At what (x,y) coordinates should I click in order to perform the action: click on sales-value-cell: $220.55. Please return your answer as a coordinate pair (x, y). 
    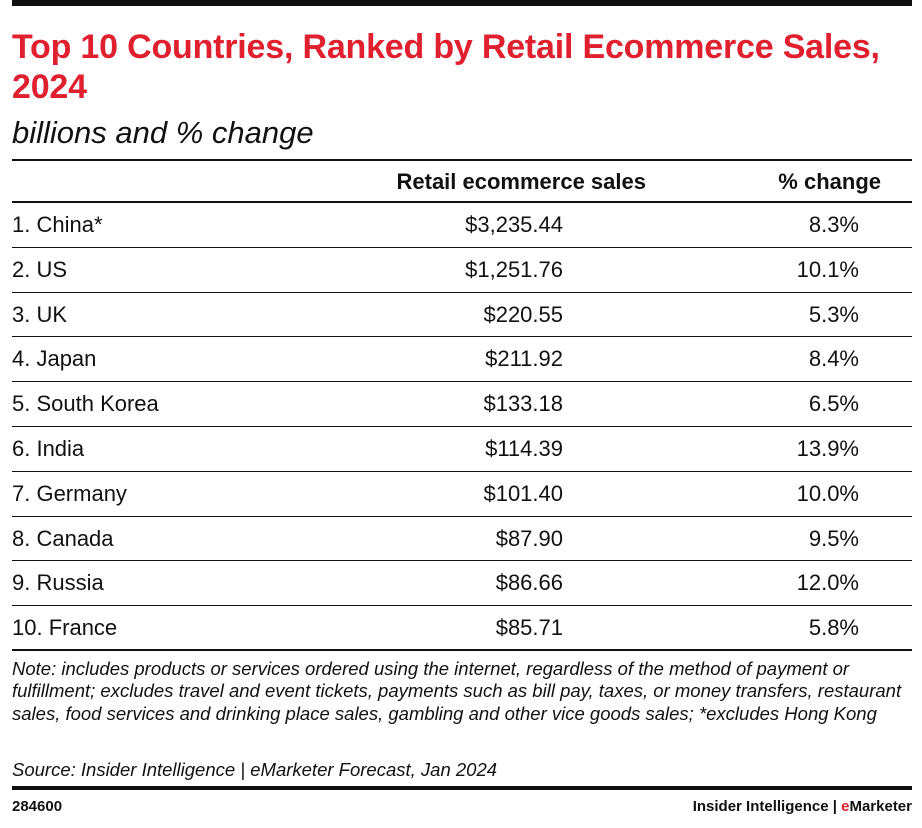
    Looking at the image, I should click on (523, 314).